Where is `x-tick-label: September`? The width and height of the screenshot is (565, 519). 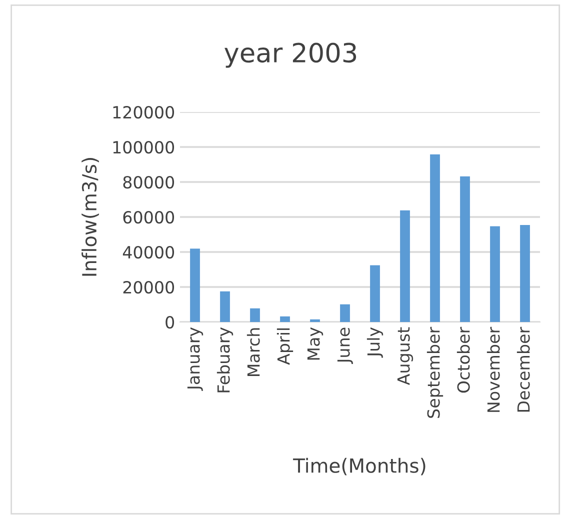
x-tick-label: September is located at coordinates (435, 372).